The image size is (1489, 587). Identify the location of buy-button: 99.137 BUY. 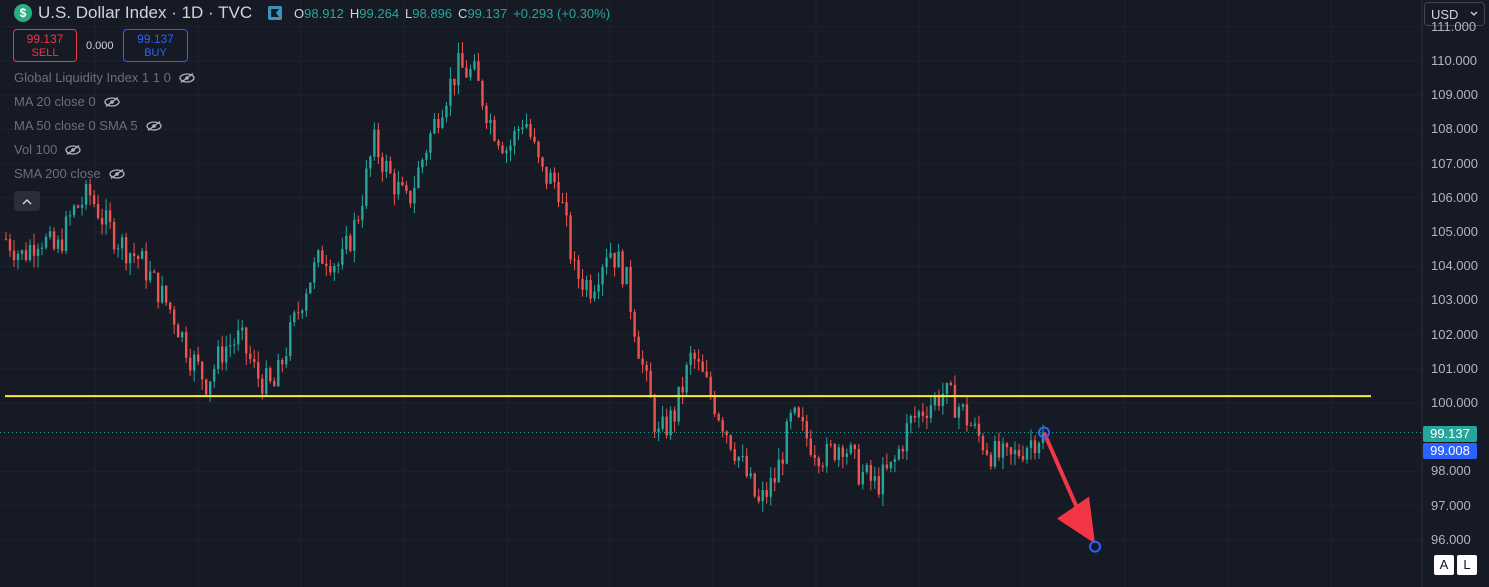
(155, 45).